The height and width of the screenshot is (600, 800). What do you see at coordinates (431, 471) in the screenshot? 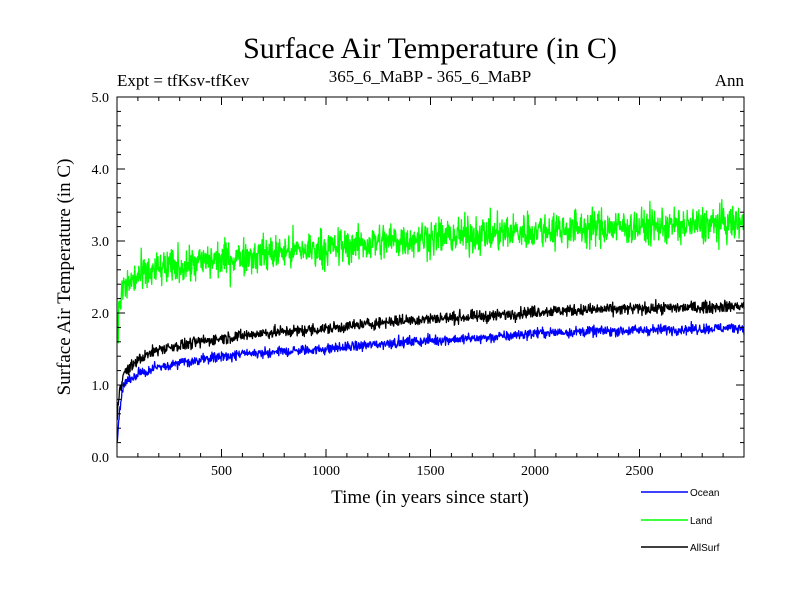
I see `x-tick-label: 1500` at bounding box center [431, 471].